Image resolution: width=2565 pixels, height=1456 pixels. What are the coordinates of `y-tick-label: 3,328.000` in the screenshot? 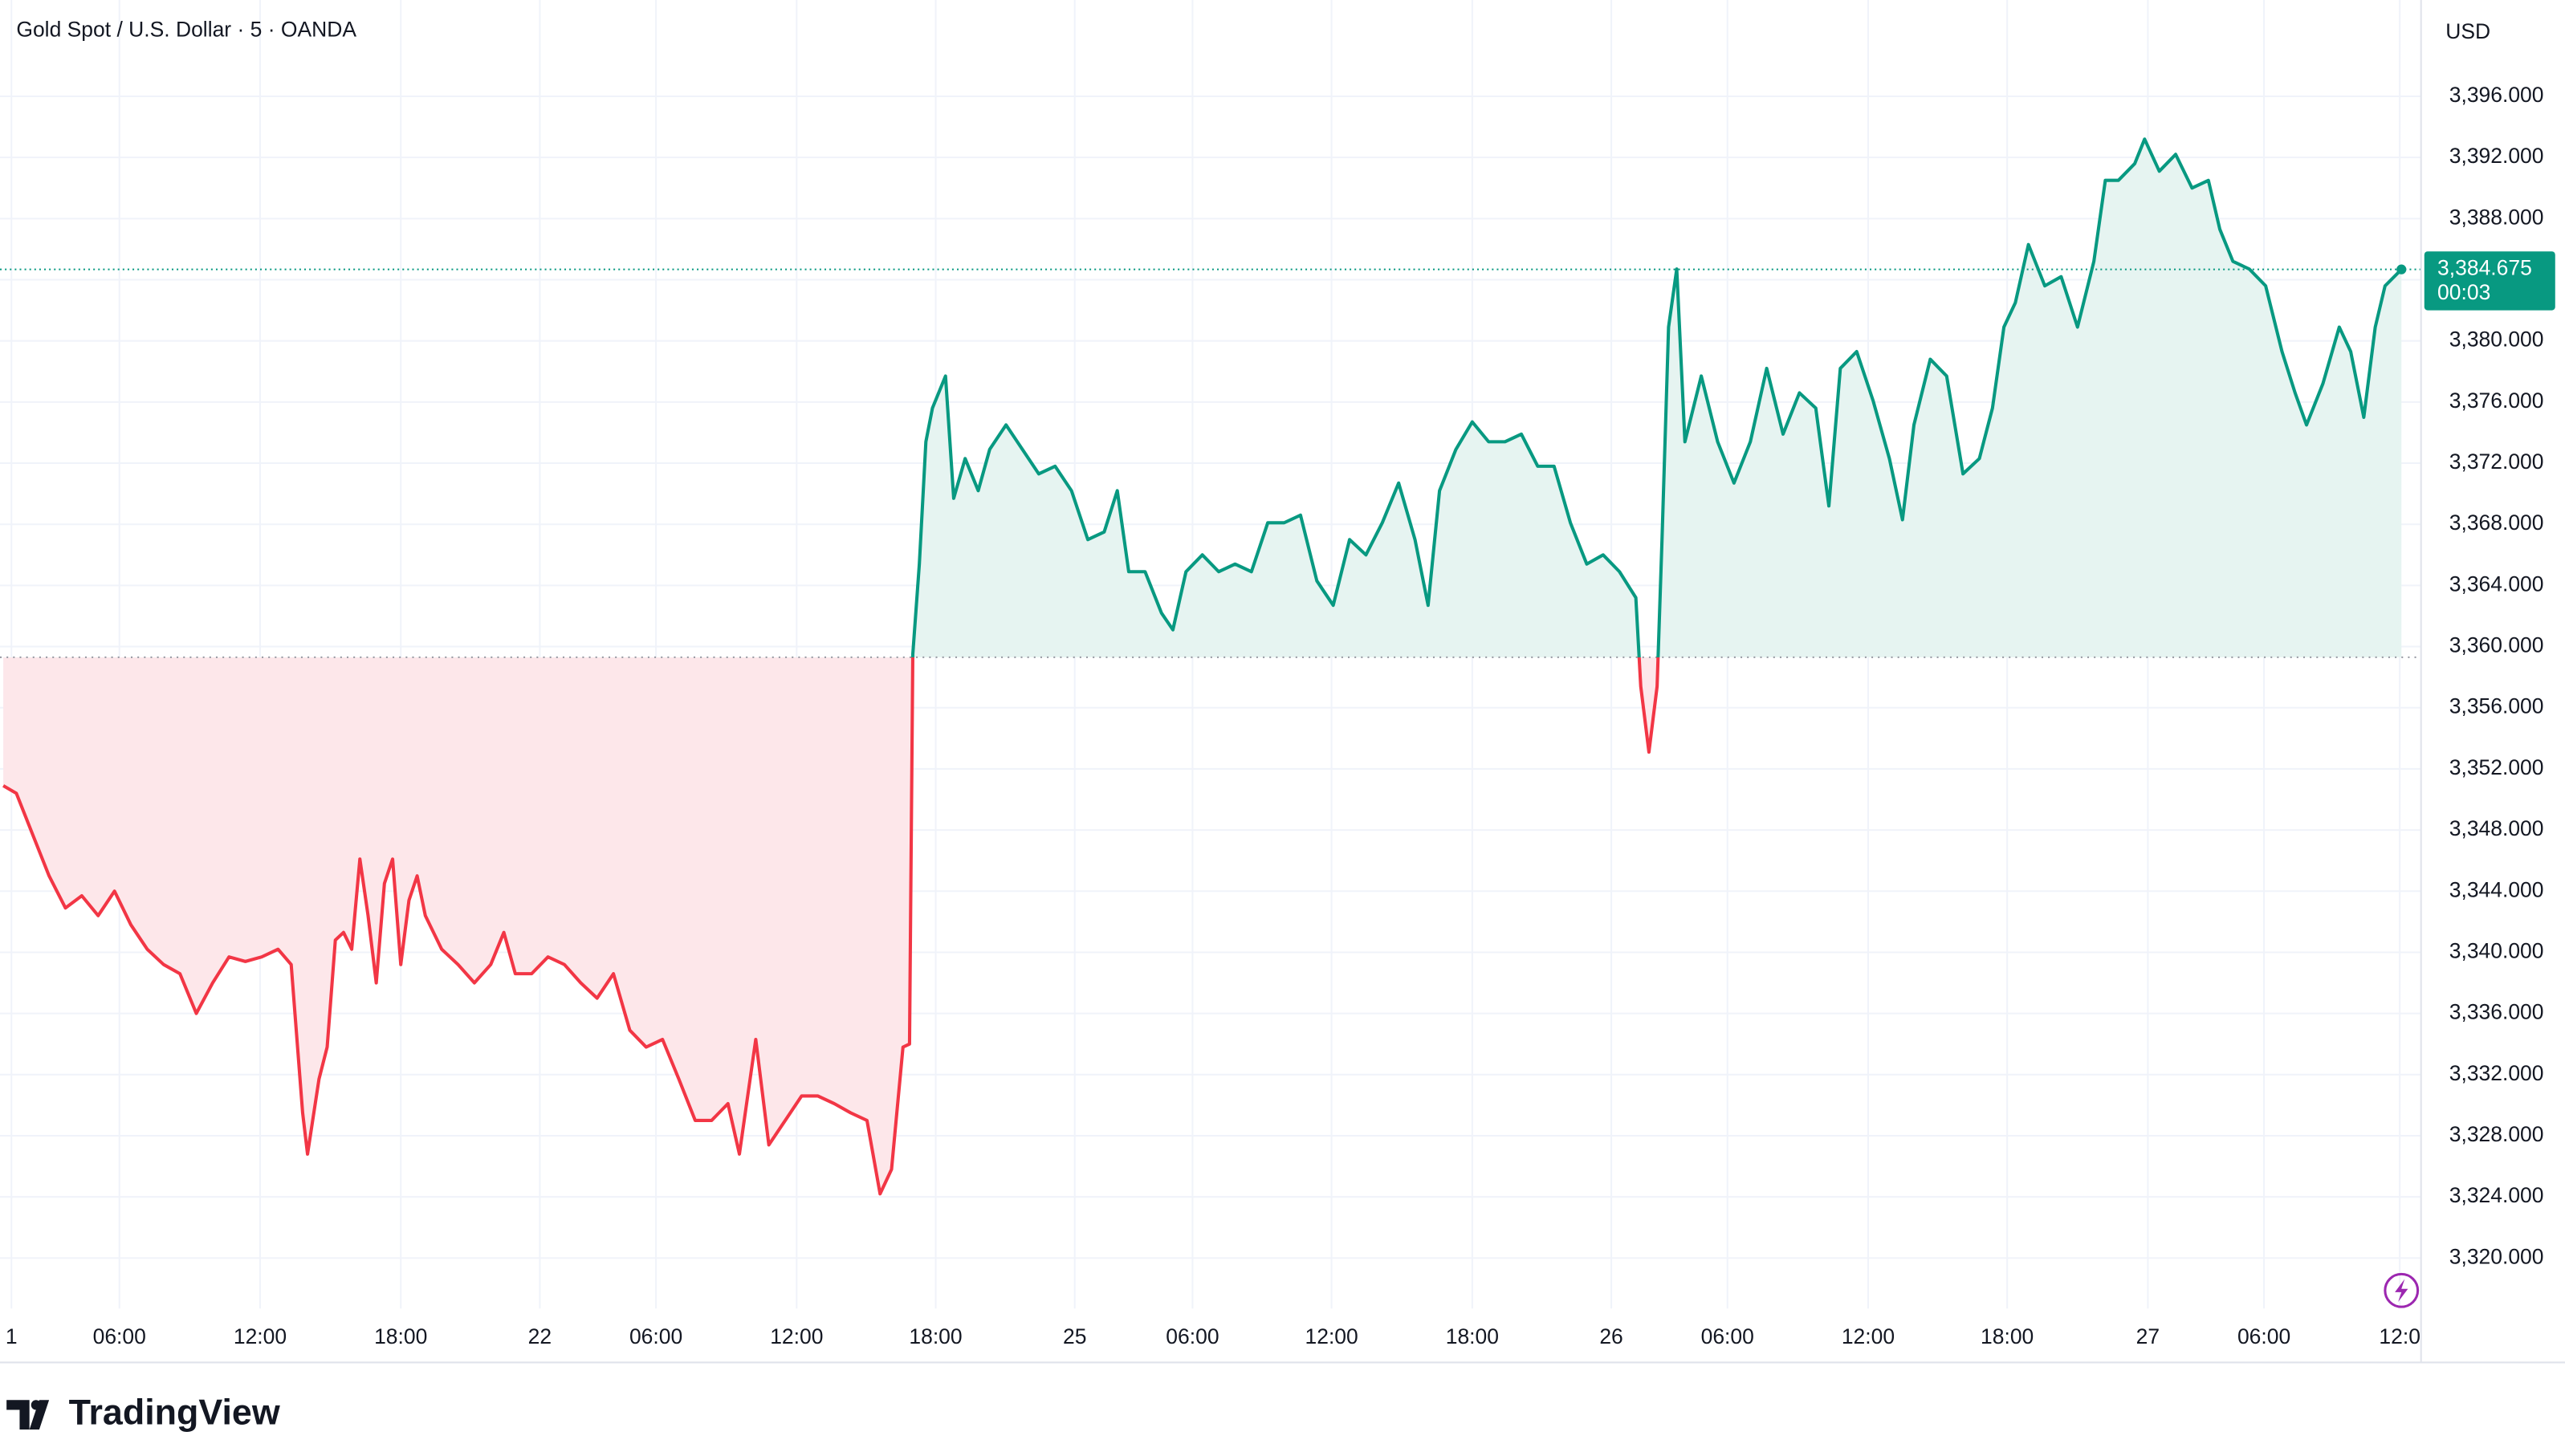 It's located at (2497, 1134).